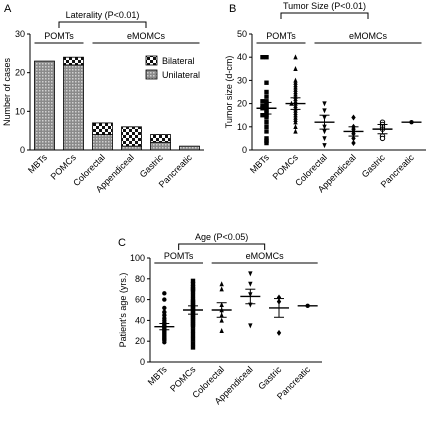 The width and height of the screenshot is (433, 440). What do you see at coordinates (140, 320) in the screenshot?
I see `c-y-tick-label: 40` at bounding box center [140, 320].